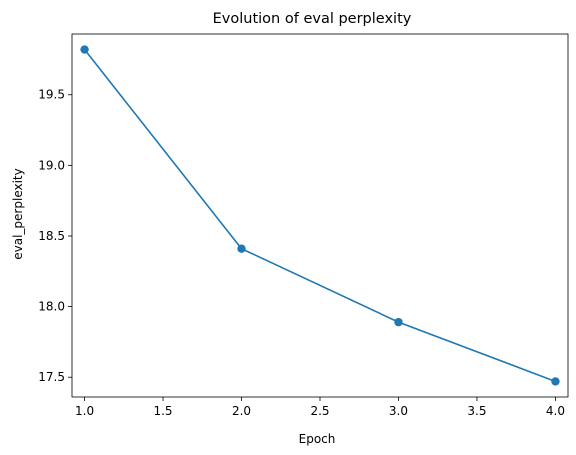  What do you see at coordinates (555, 411) in the screenshot?
I see `x-tick-label: 4.0` at bounding box center [555, 411].